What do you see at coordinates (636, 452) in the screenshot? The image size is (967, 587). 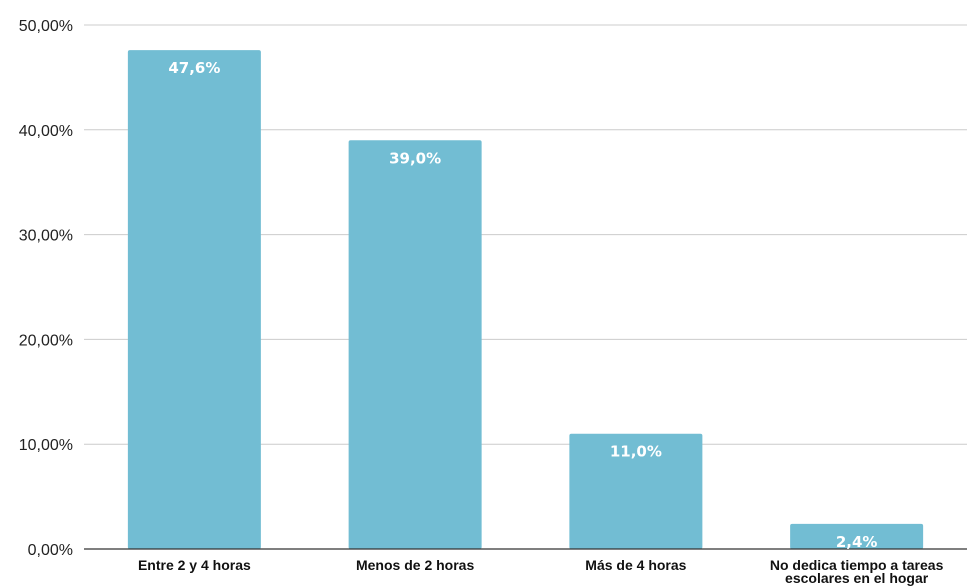 I see `data-label: 11,0%` at bounding box center [636, 452].